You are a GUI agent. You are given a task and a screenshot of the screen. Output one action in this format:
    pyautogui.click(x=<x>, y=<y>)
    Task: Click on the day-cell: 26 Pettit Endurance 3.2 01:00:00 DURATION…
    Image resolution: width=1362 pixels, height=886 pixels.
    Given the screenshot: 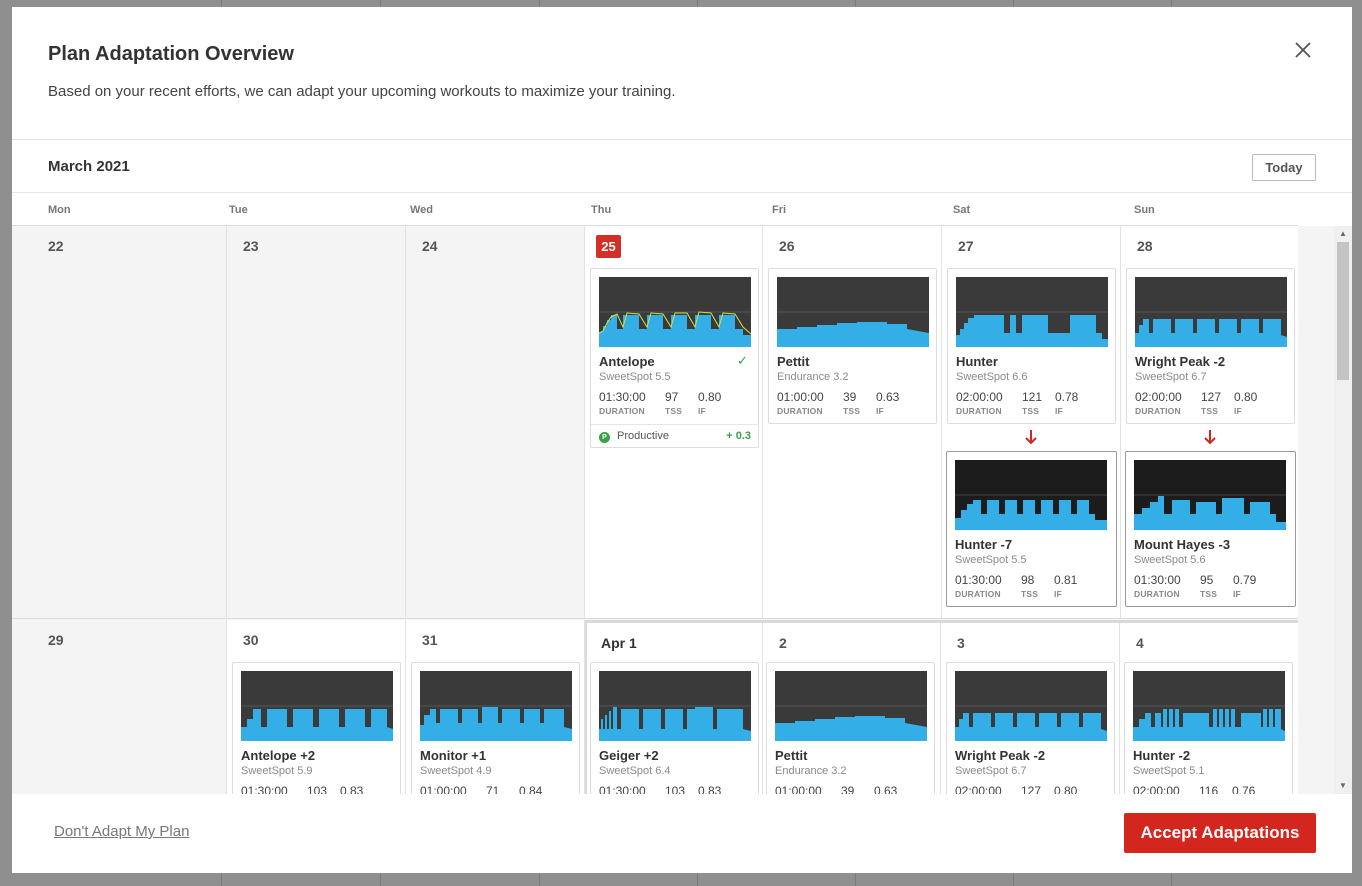 What is the action you would take?
    pyautogui.click(x=852, y=422)
    